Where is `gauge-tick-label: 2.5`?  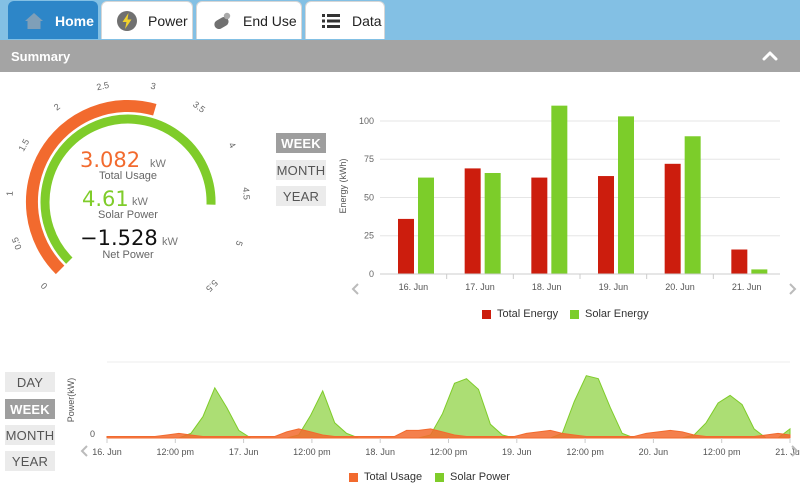
gauge-tick-label: 2.5 is located at coordinates (103, 86).